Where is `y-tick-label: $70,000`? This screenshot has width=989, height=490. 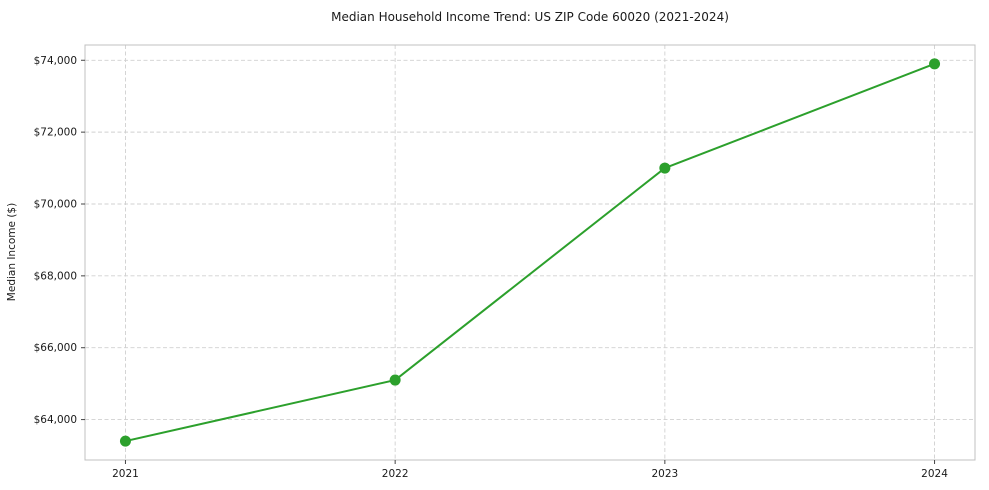
y-tick-label: $70,000 is located at coordinates (55, 204).